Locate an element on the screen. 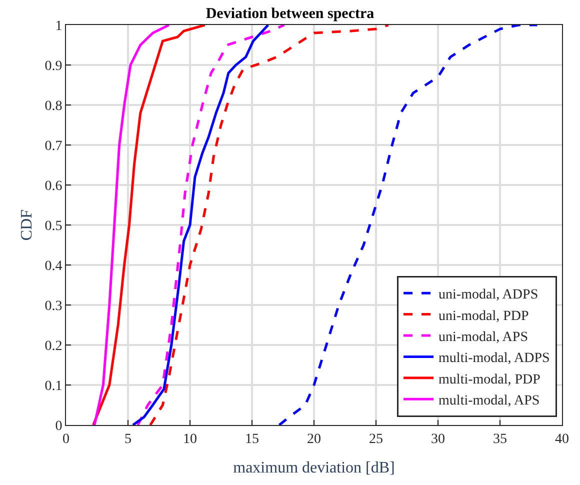  y-tick-label: 0.5 is located at coordinates (53, 226).